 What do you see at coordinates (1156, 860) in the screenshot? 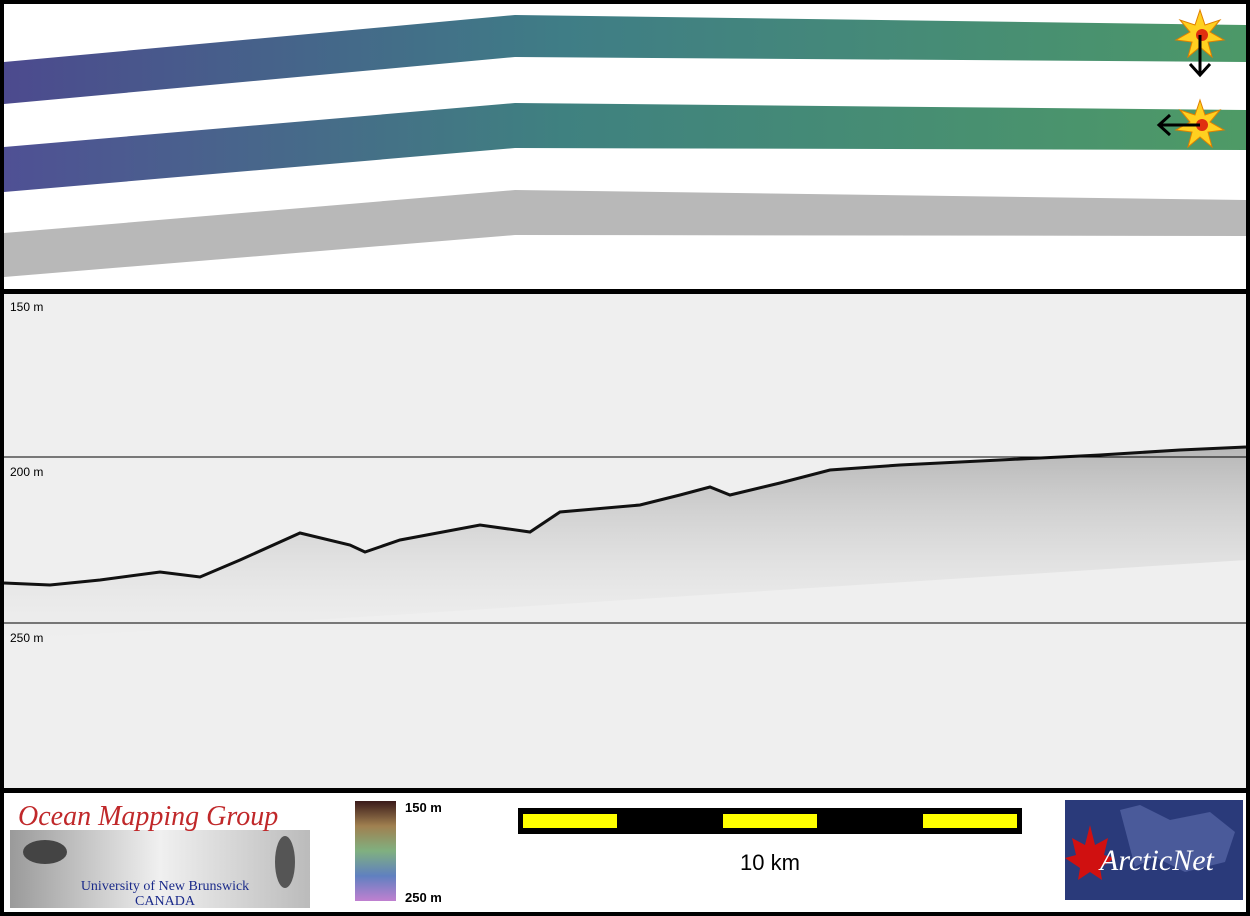
I see `logo-text: ArcticNet` at bounding box center [1156, 860].